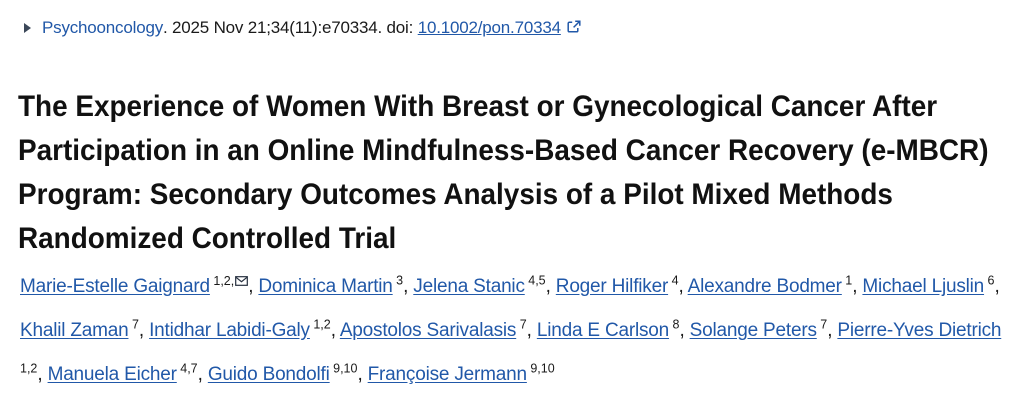 The width and height of the screenshot is (1031, 400). What do you see at coordinates (268, 374) in the screenshot?
I see `author-link: Guido Bondolfi` at bounding box center [268, 374].